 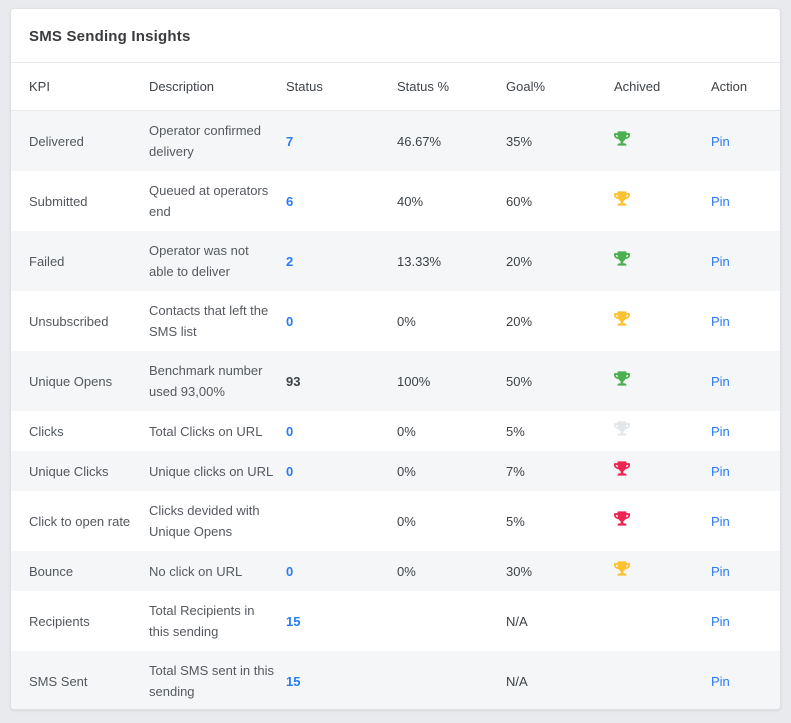 What do you see at coordinates (526, 86) in the screenshot?
I see `column-header-goal-pct: Goal%` at bounding box center [526, 86].